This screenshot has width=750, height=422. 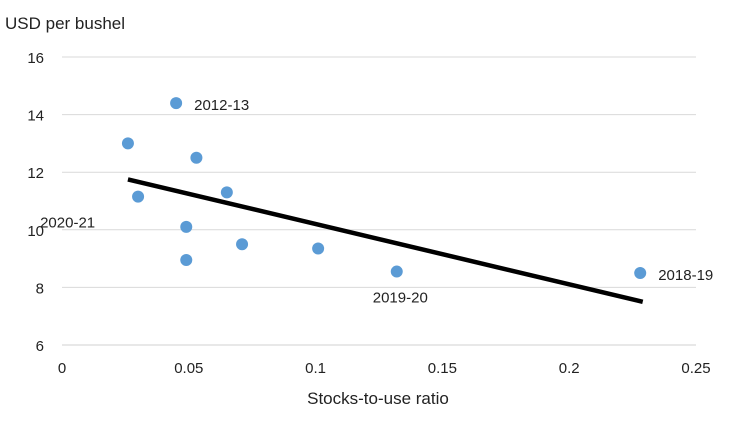 What do you see at coordinates (40, 346) in the screenshot?
I see `y-tick-label: 6` at bounding box center [40, 346].